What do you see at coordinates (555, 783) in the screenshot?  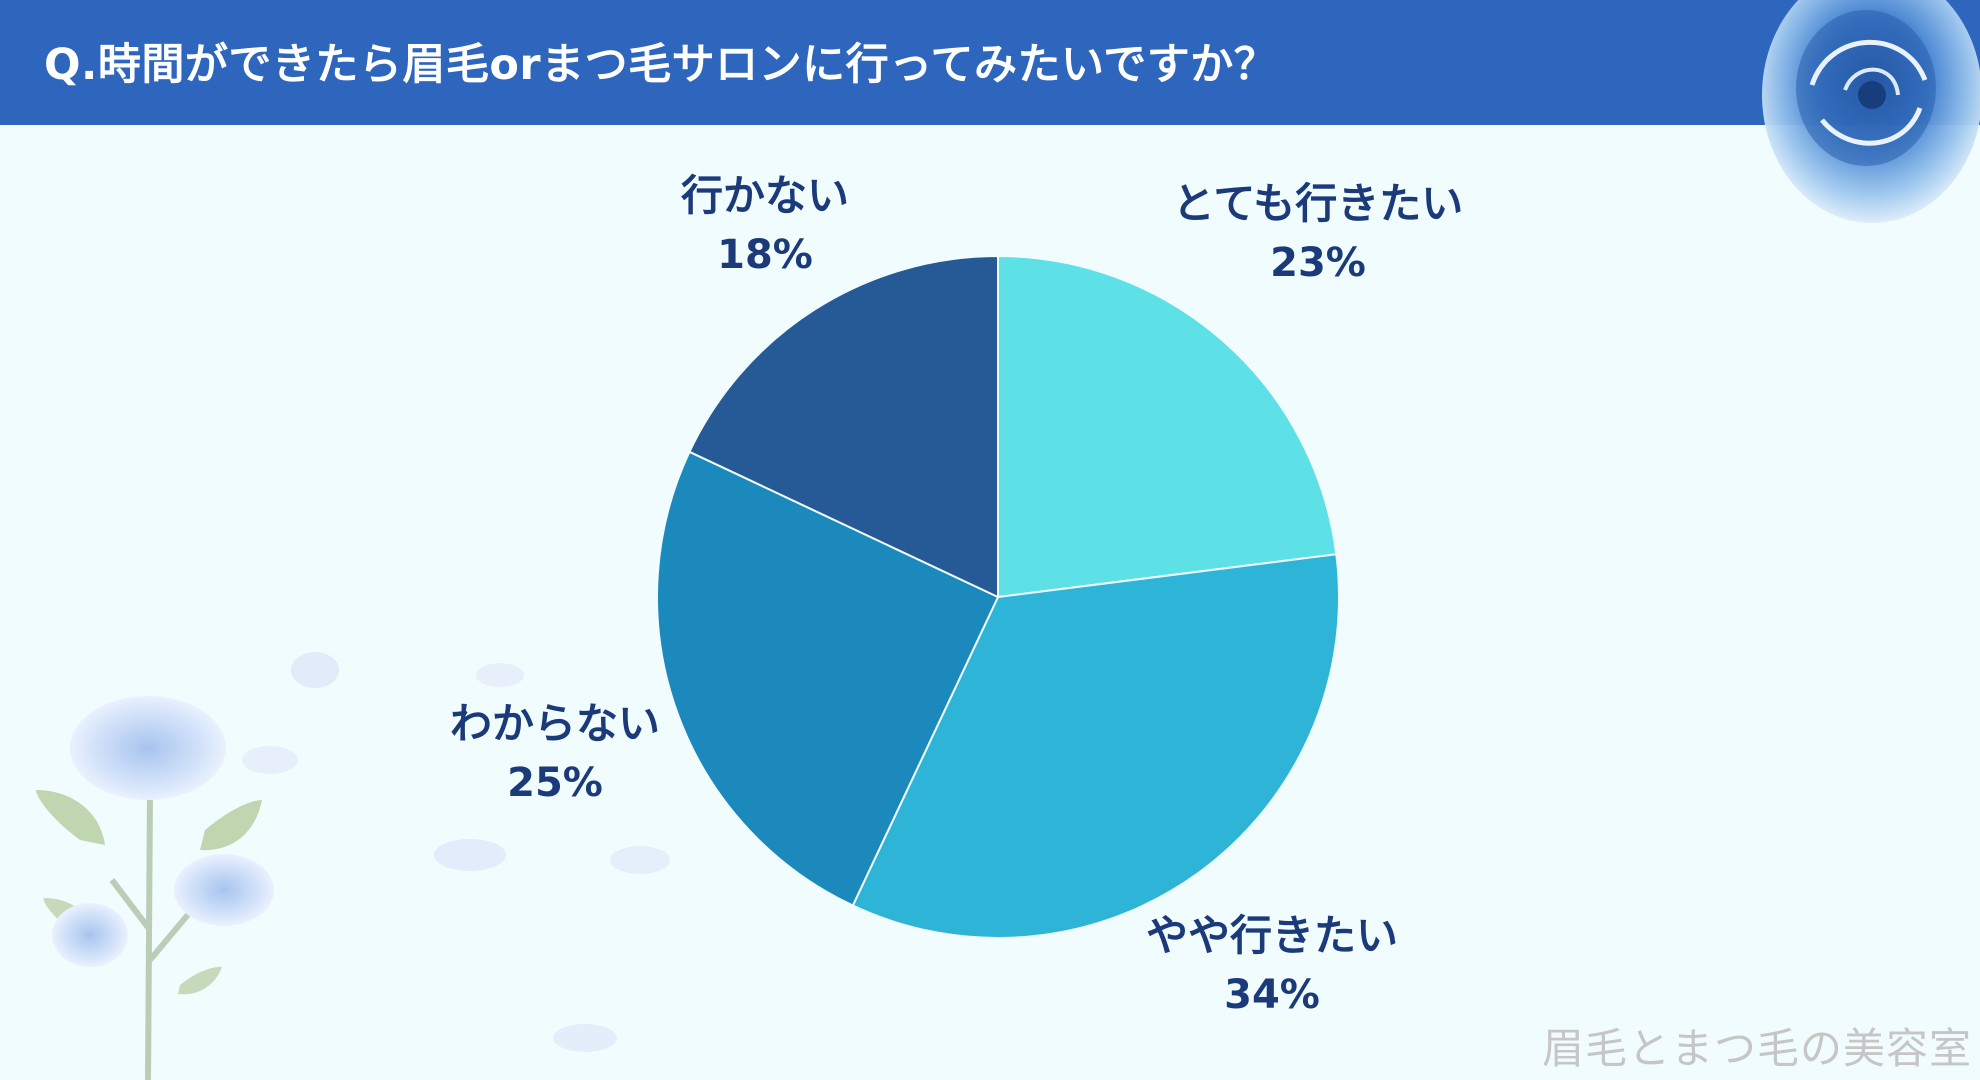 I see `slice-value-label: 25%` at bounding box center [555, 783].